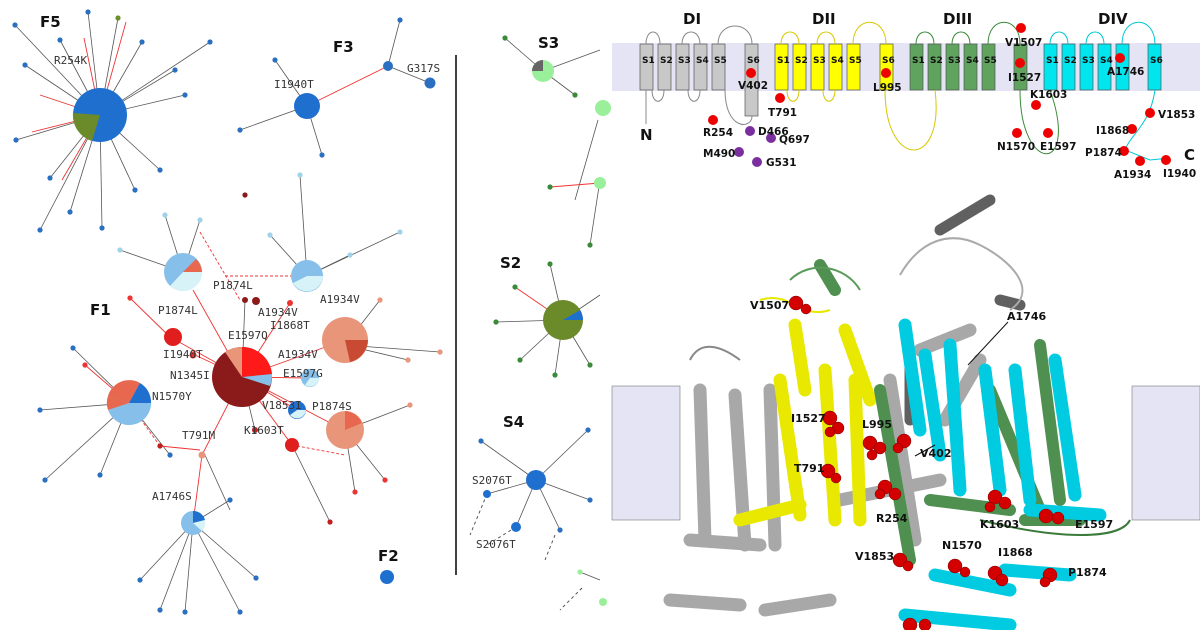  Describe the element at coordinates (719, 154) in the screenshot. I see `topo-label-m490: M490` at that location.